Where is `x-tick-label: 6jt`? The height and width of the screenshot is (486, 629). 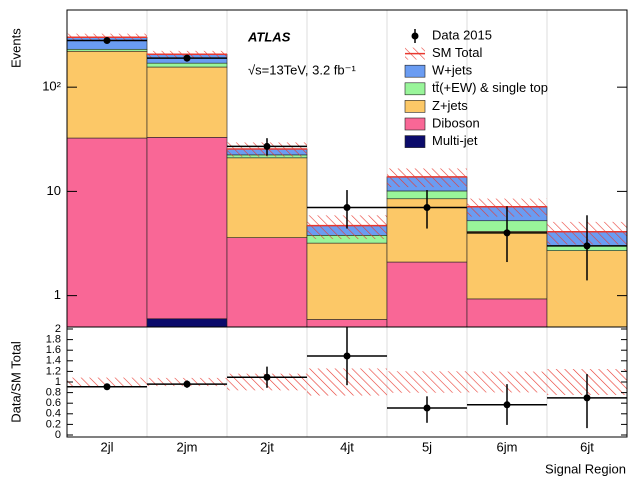 x-tick-label: 6jt is located at coordinates (587, 446).